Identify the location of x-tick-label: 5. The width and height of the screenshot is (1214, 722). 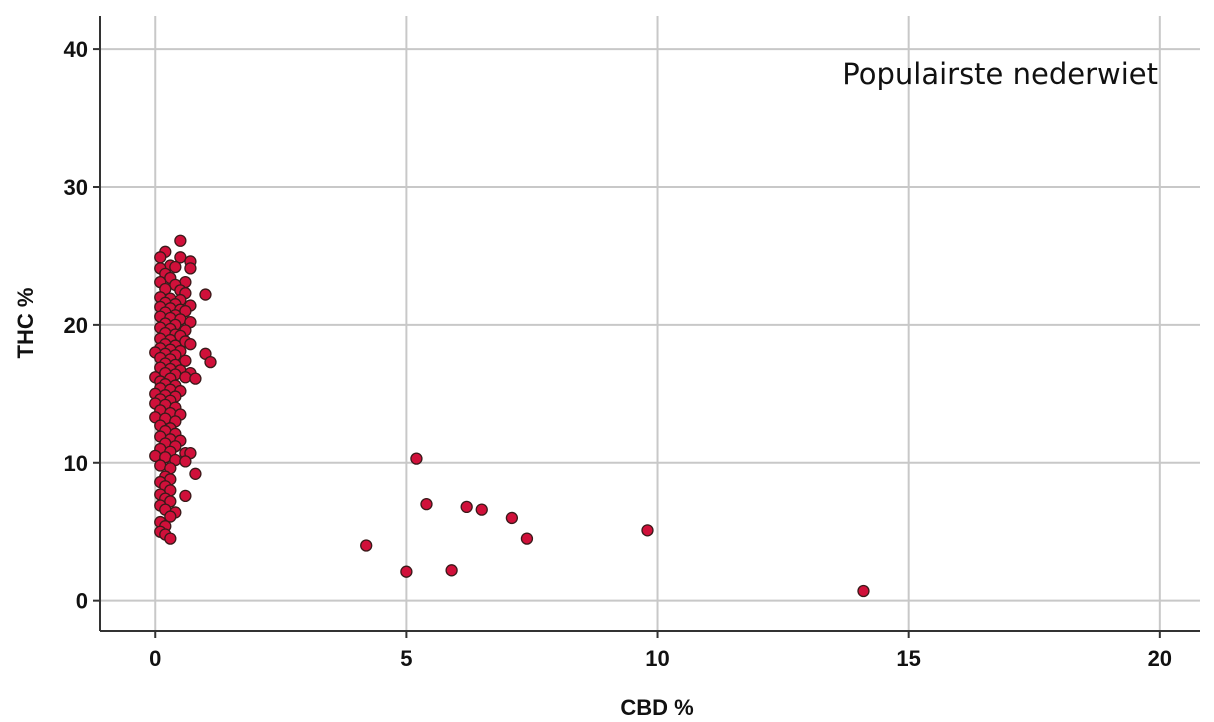
(406, 658).